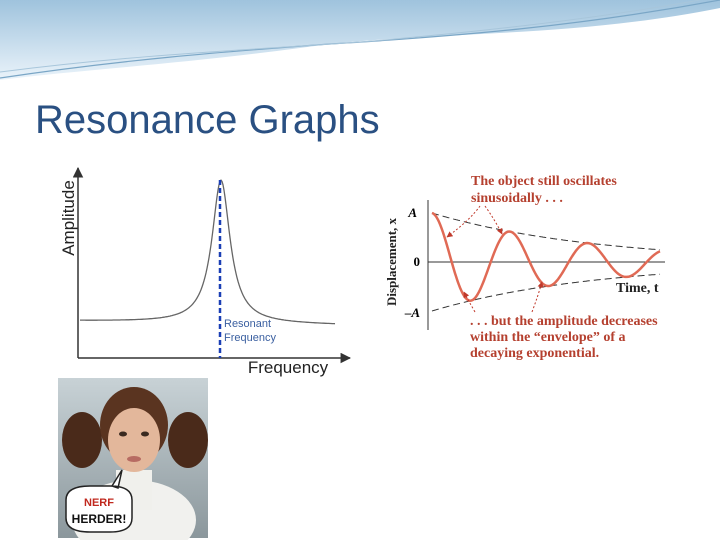 The width and height of the screenshot is (720, 540). I want to click on annotation: within the “envelope” of a, so click(548, 337).